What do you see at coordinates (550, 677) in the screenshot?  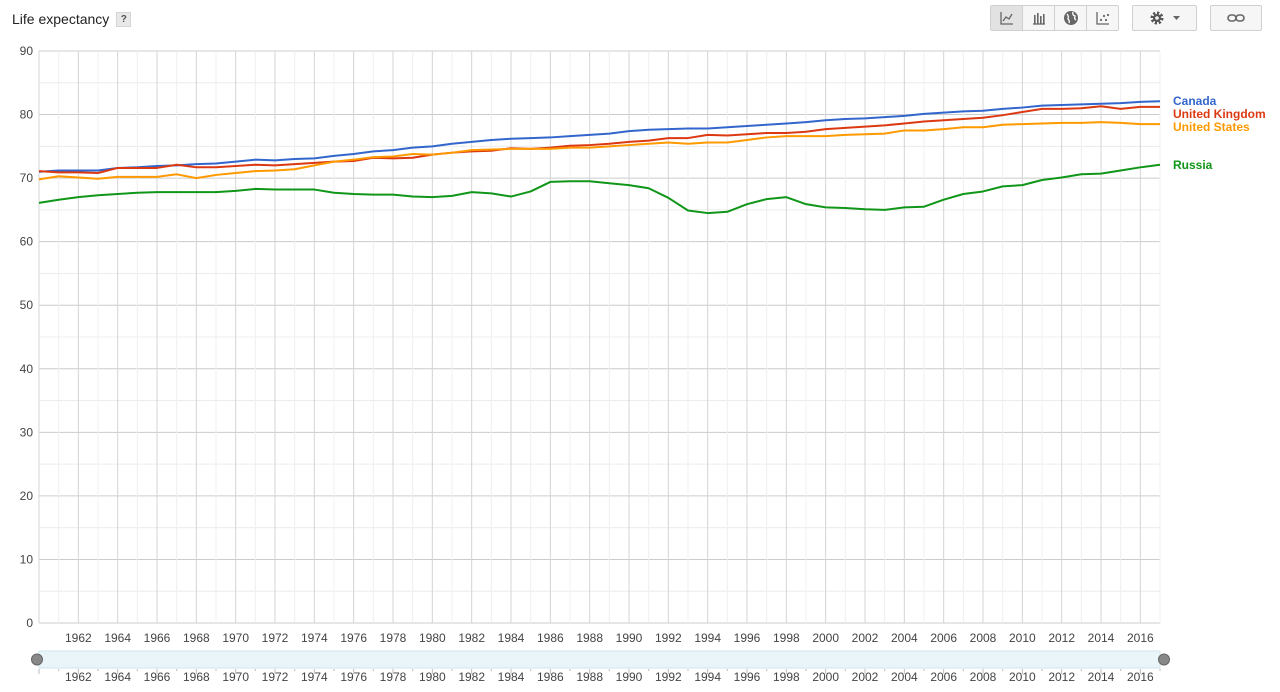 I see `slider-tick-label: 1986` at bounding box center [550, 677].